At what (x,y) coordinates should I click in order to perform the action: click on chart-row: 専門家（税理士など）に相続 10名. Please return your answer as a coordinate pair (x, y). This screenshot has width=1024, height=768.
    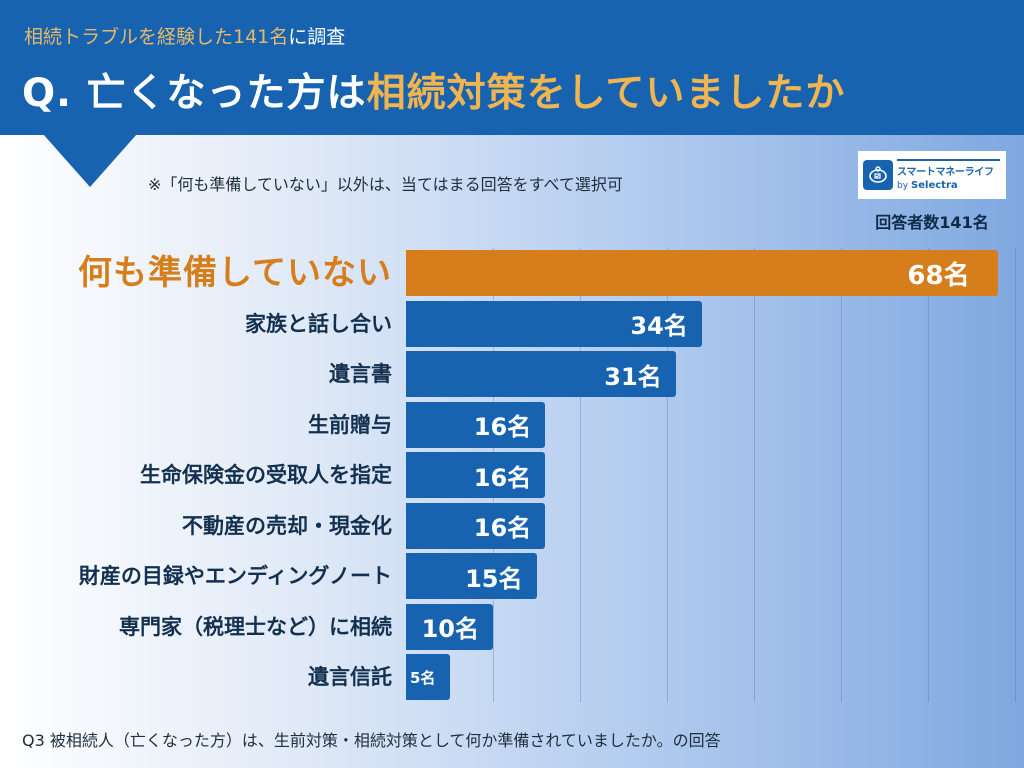
    Looking at the image, I should click on (512, 626).